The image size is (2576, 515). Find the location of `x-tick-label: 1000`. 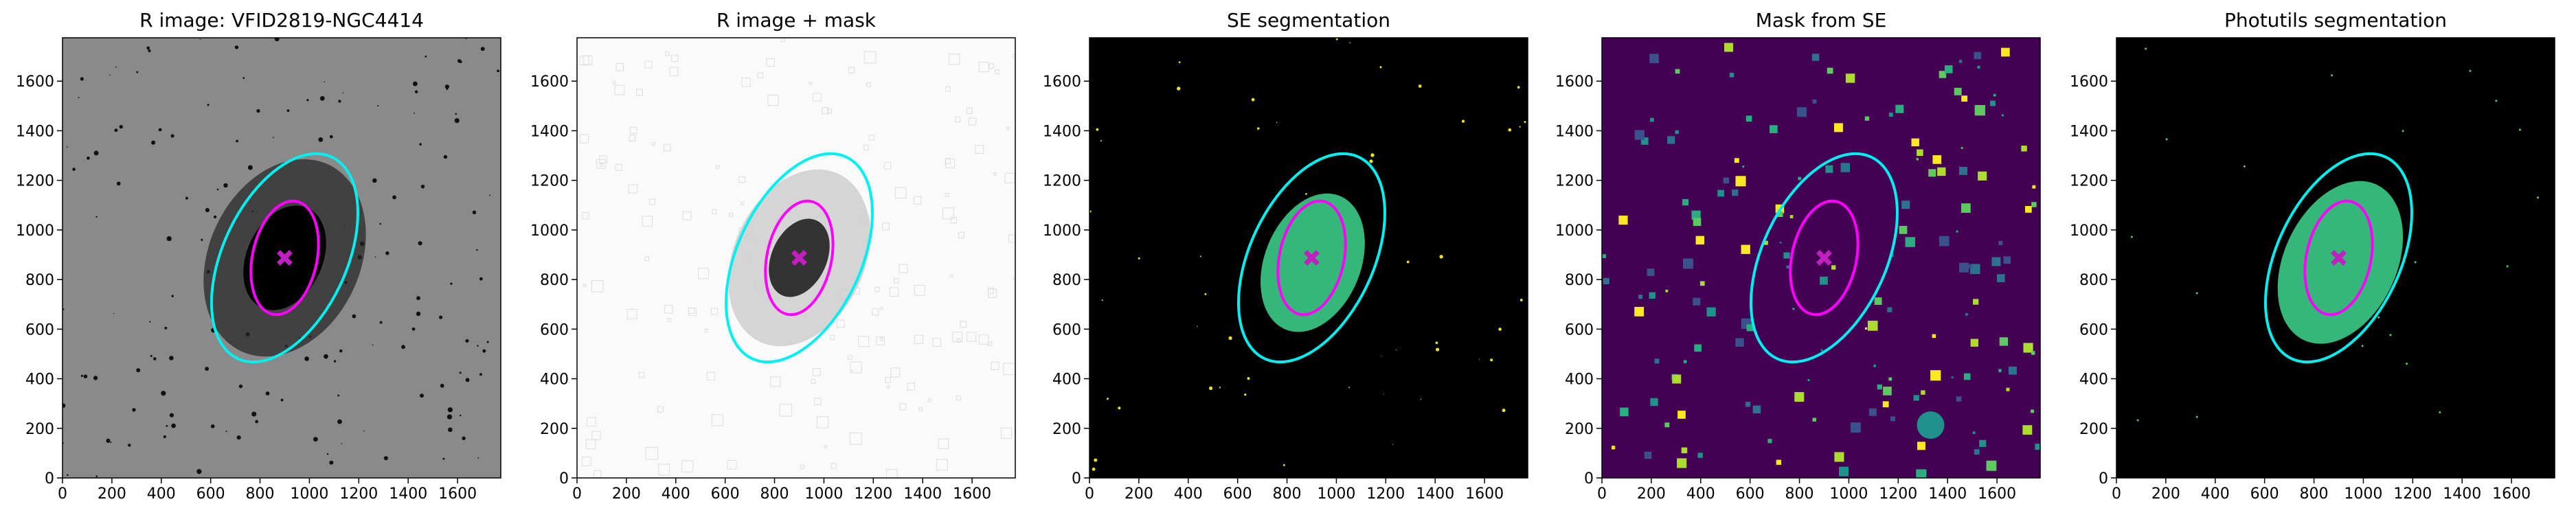

x-tick-label: 1000 is located at coordinates (823, 494).